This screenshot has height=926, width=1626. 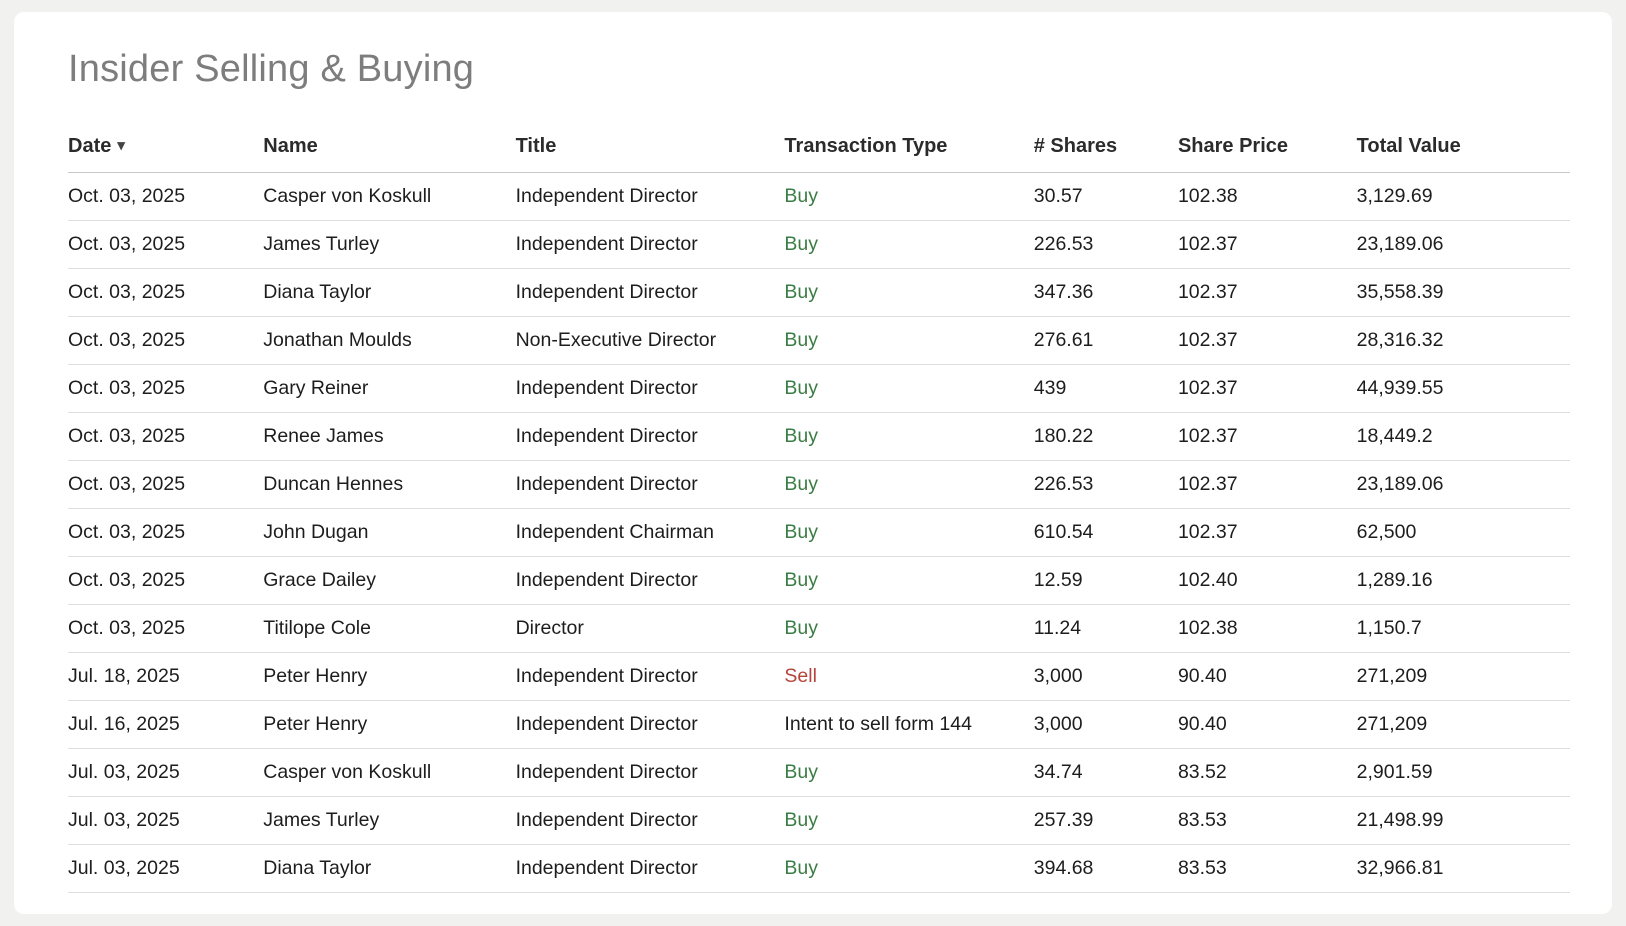 I want to click on cell-name: James Turley, so click(x=389, y=820).